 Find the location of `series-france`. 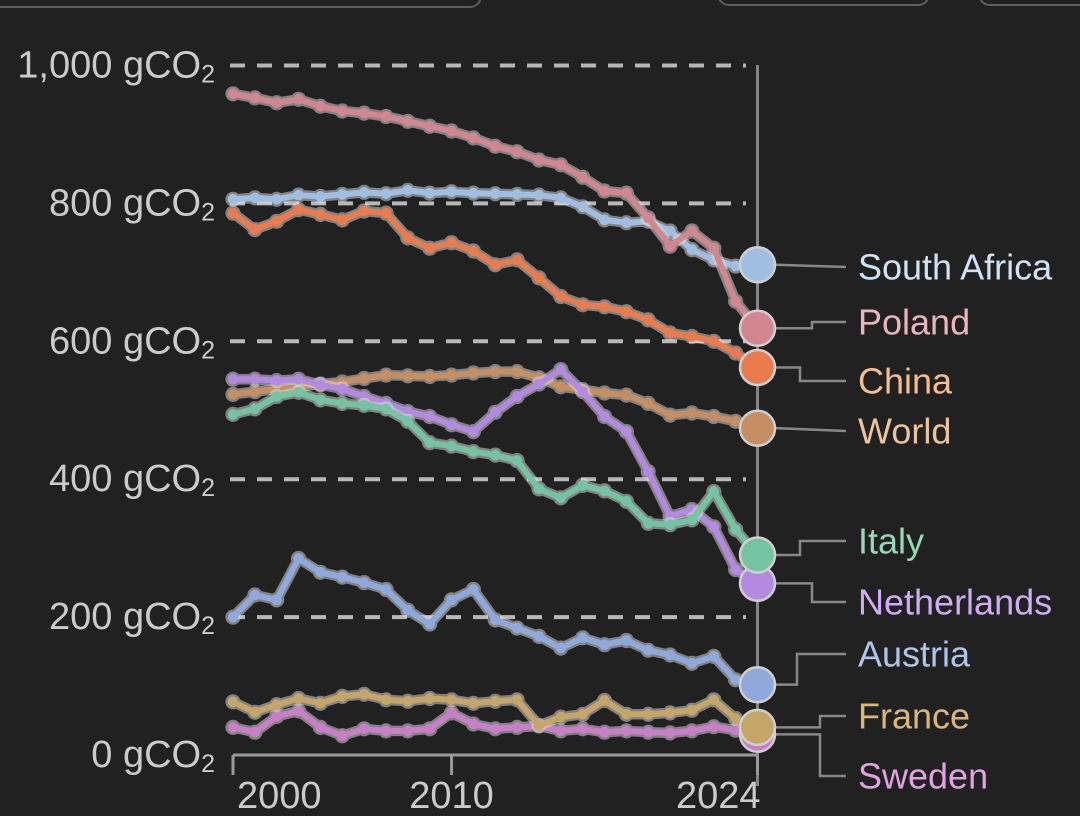

series-france is located at coordinates (495, 711).